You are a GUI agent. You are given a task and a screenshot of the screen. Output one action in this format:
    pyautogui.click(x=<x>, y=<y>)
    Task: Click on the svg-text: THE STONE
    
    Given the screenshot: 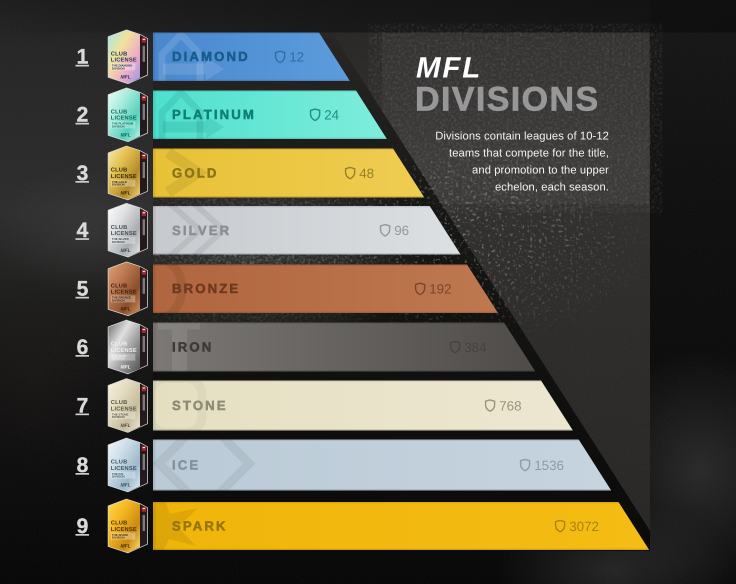 What is the action you would take?
    pyautogui.click(x=120, y=414)
    